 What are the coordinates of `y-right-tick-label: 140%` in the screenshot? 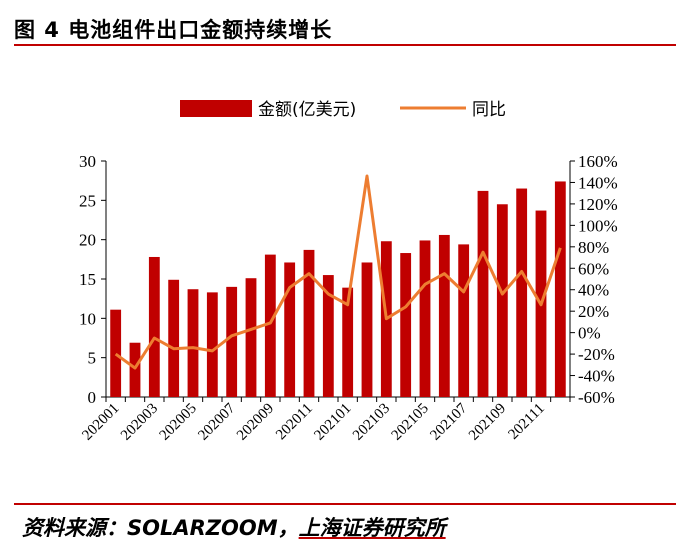 It's located at (598, 182).